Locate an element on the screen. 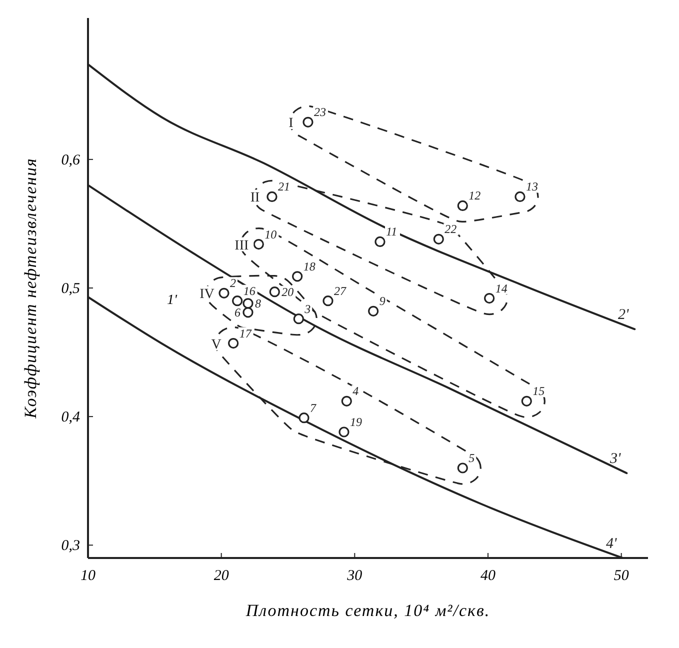  y-tick-label: 0,5 is located at coordinates (70, 289).